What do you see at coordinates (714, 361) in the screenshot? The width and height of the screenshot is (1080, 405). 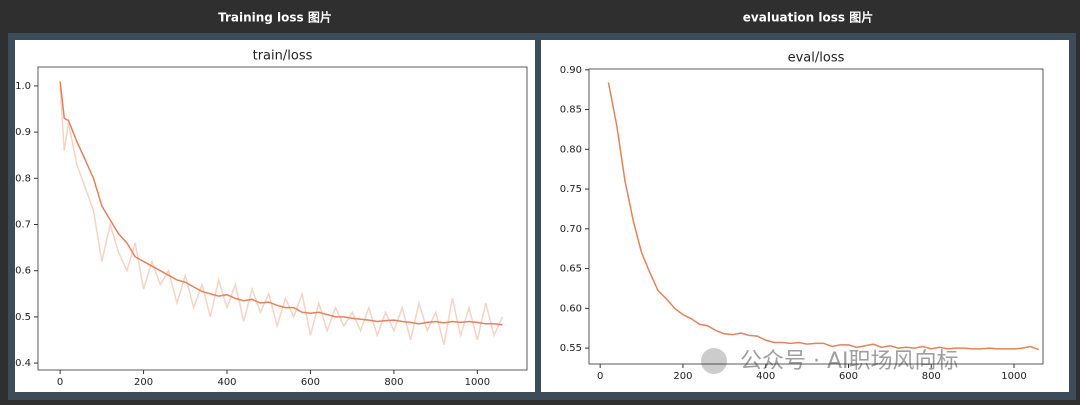 I see `watermark-icon` at bounding box center [714, 361].